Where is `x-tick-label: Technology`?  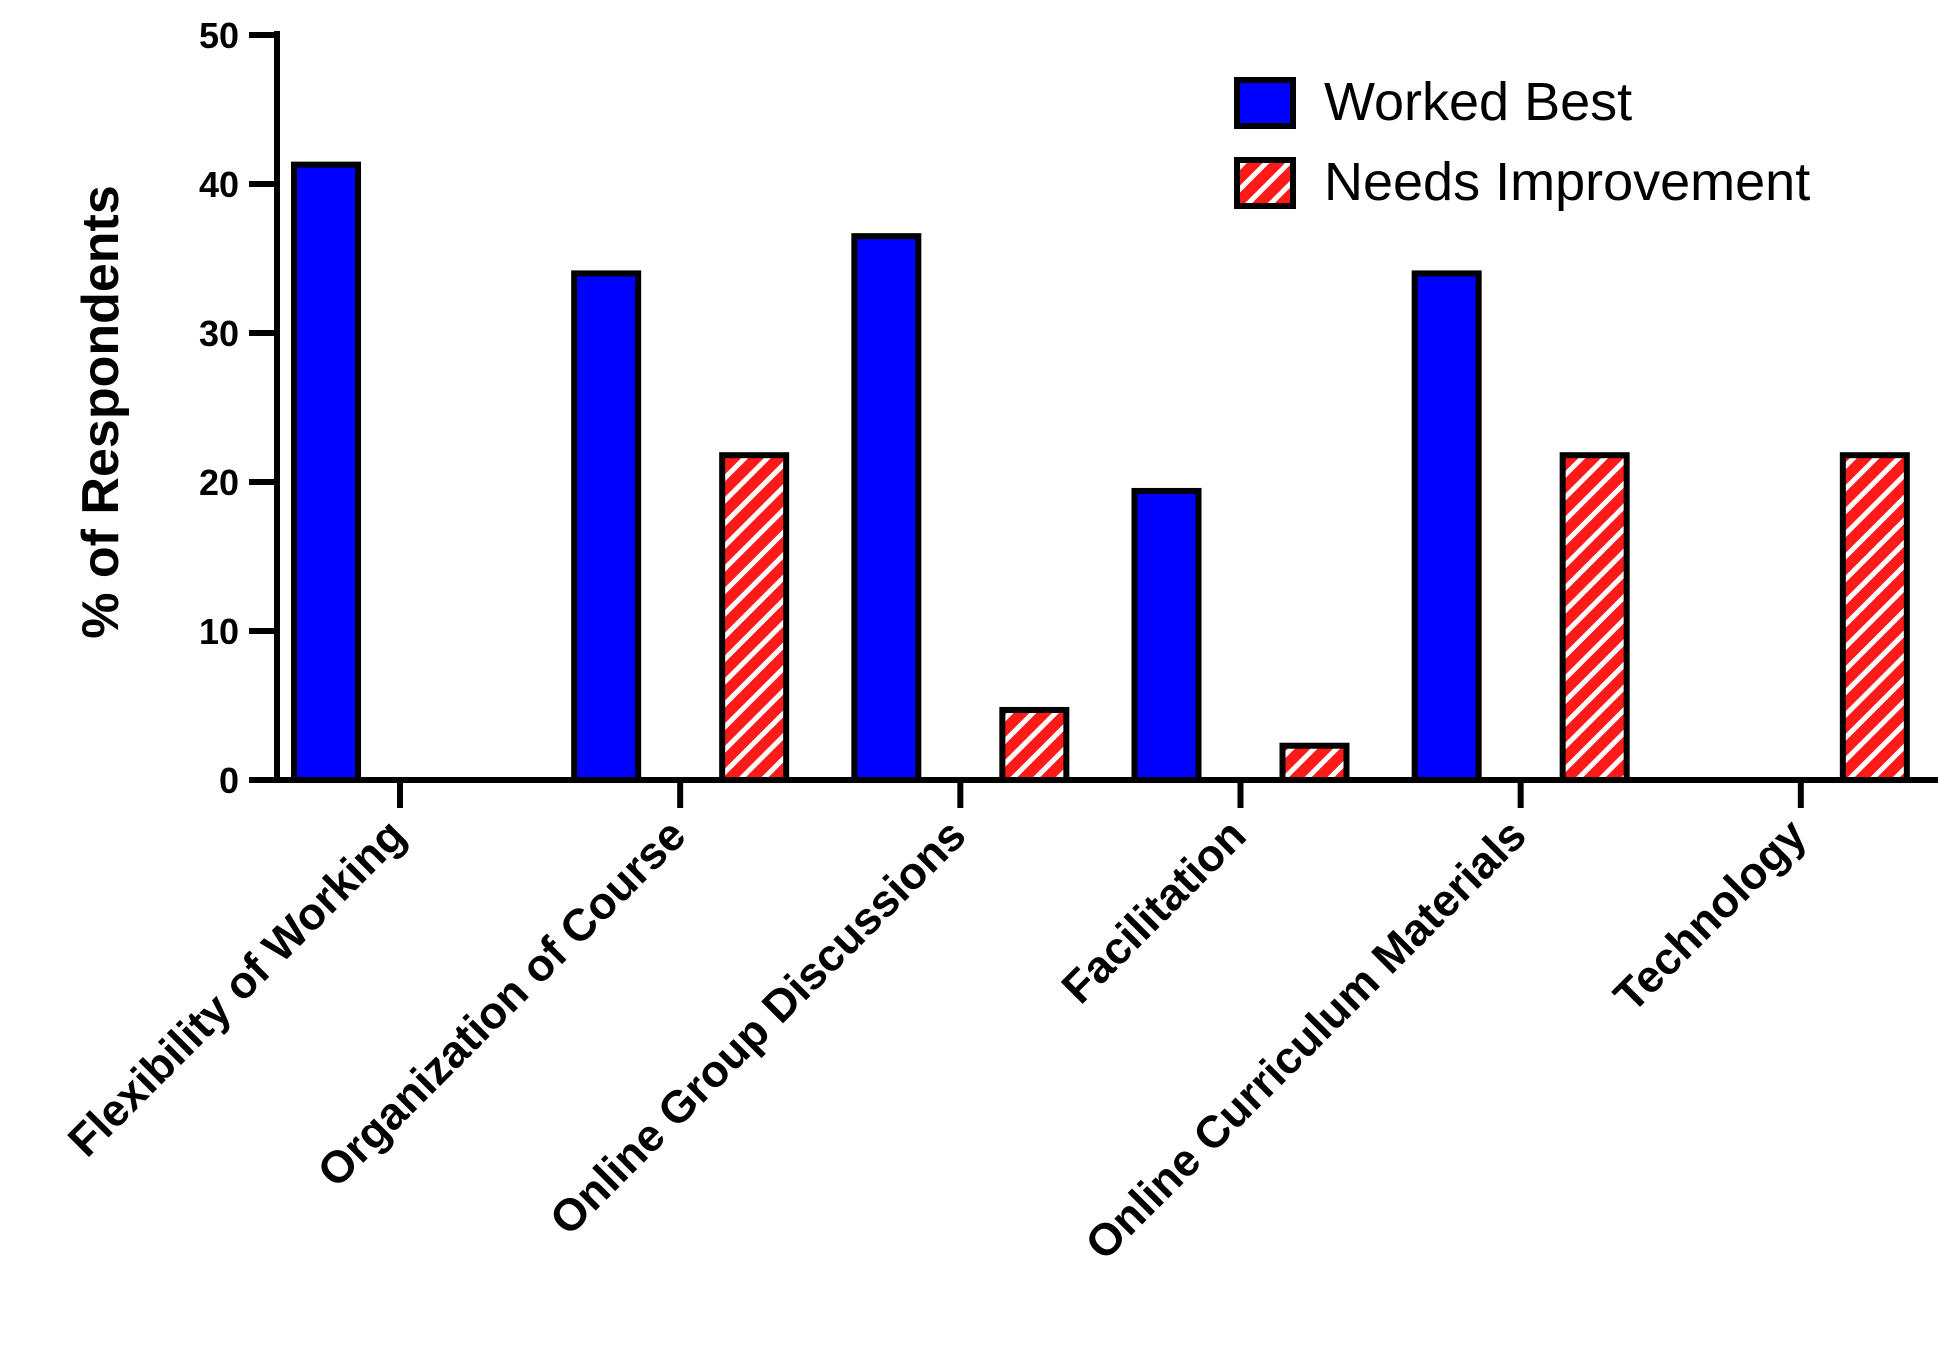
x-tick-label: Technology is located at coordinates (1710, 915).